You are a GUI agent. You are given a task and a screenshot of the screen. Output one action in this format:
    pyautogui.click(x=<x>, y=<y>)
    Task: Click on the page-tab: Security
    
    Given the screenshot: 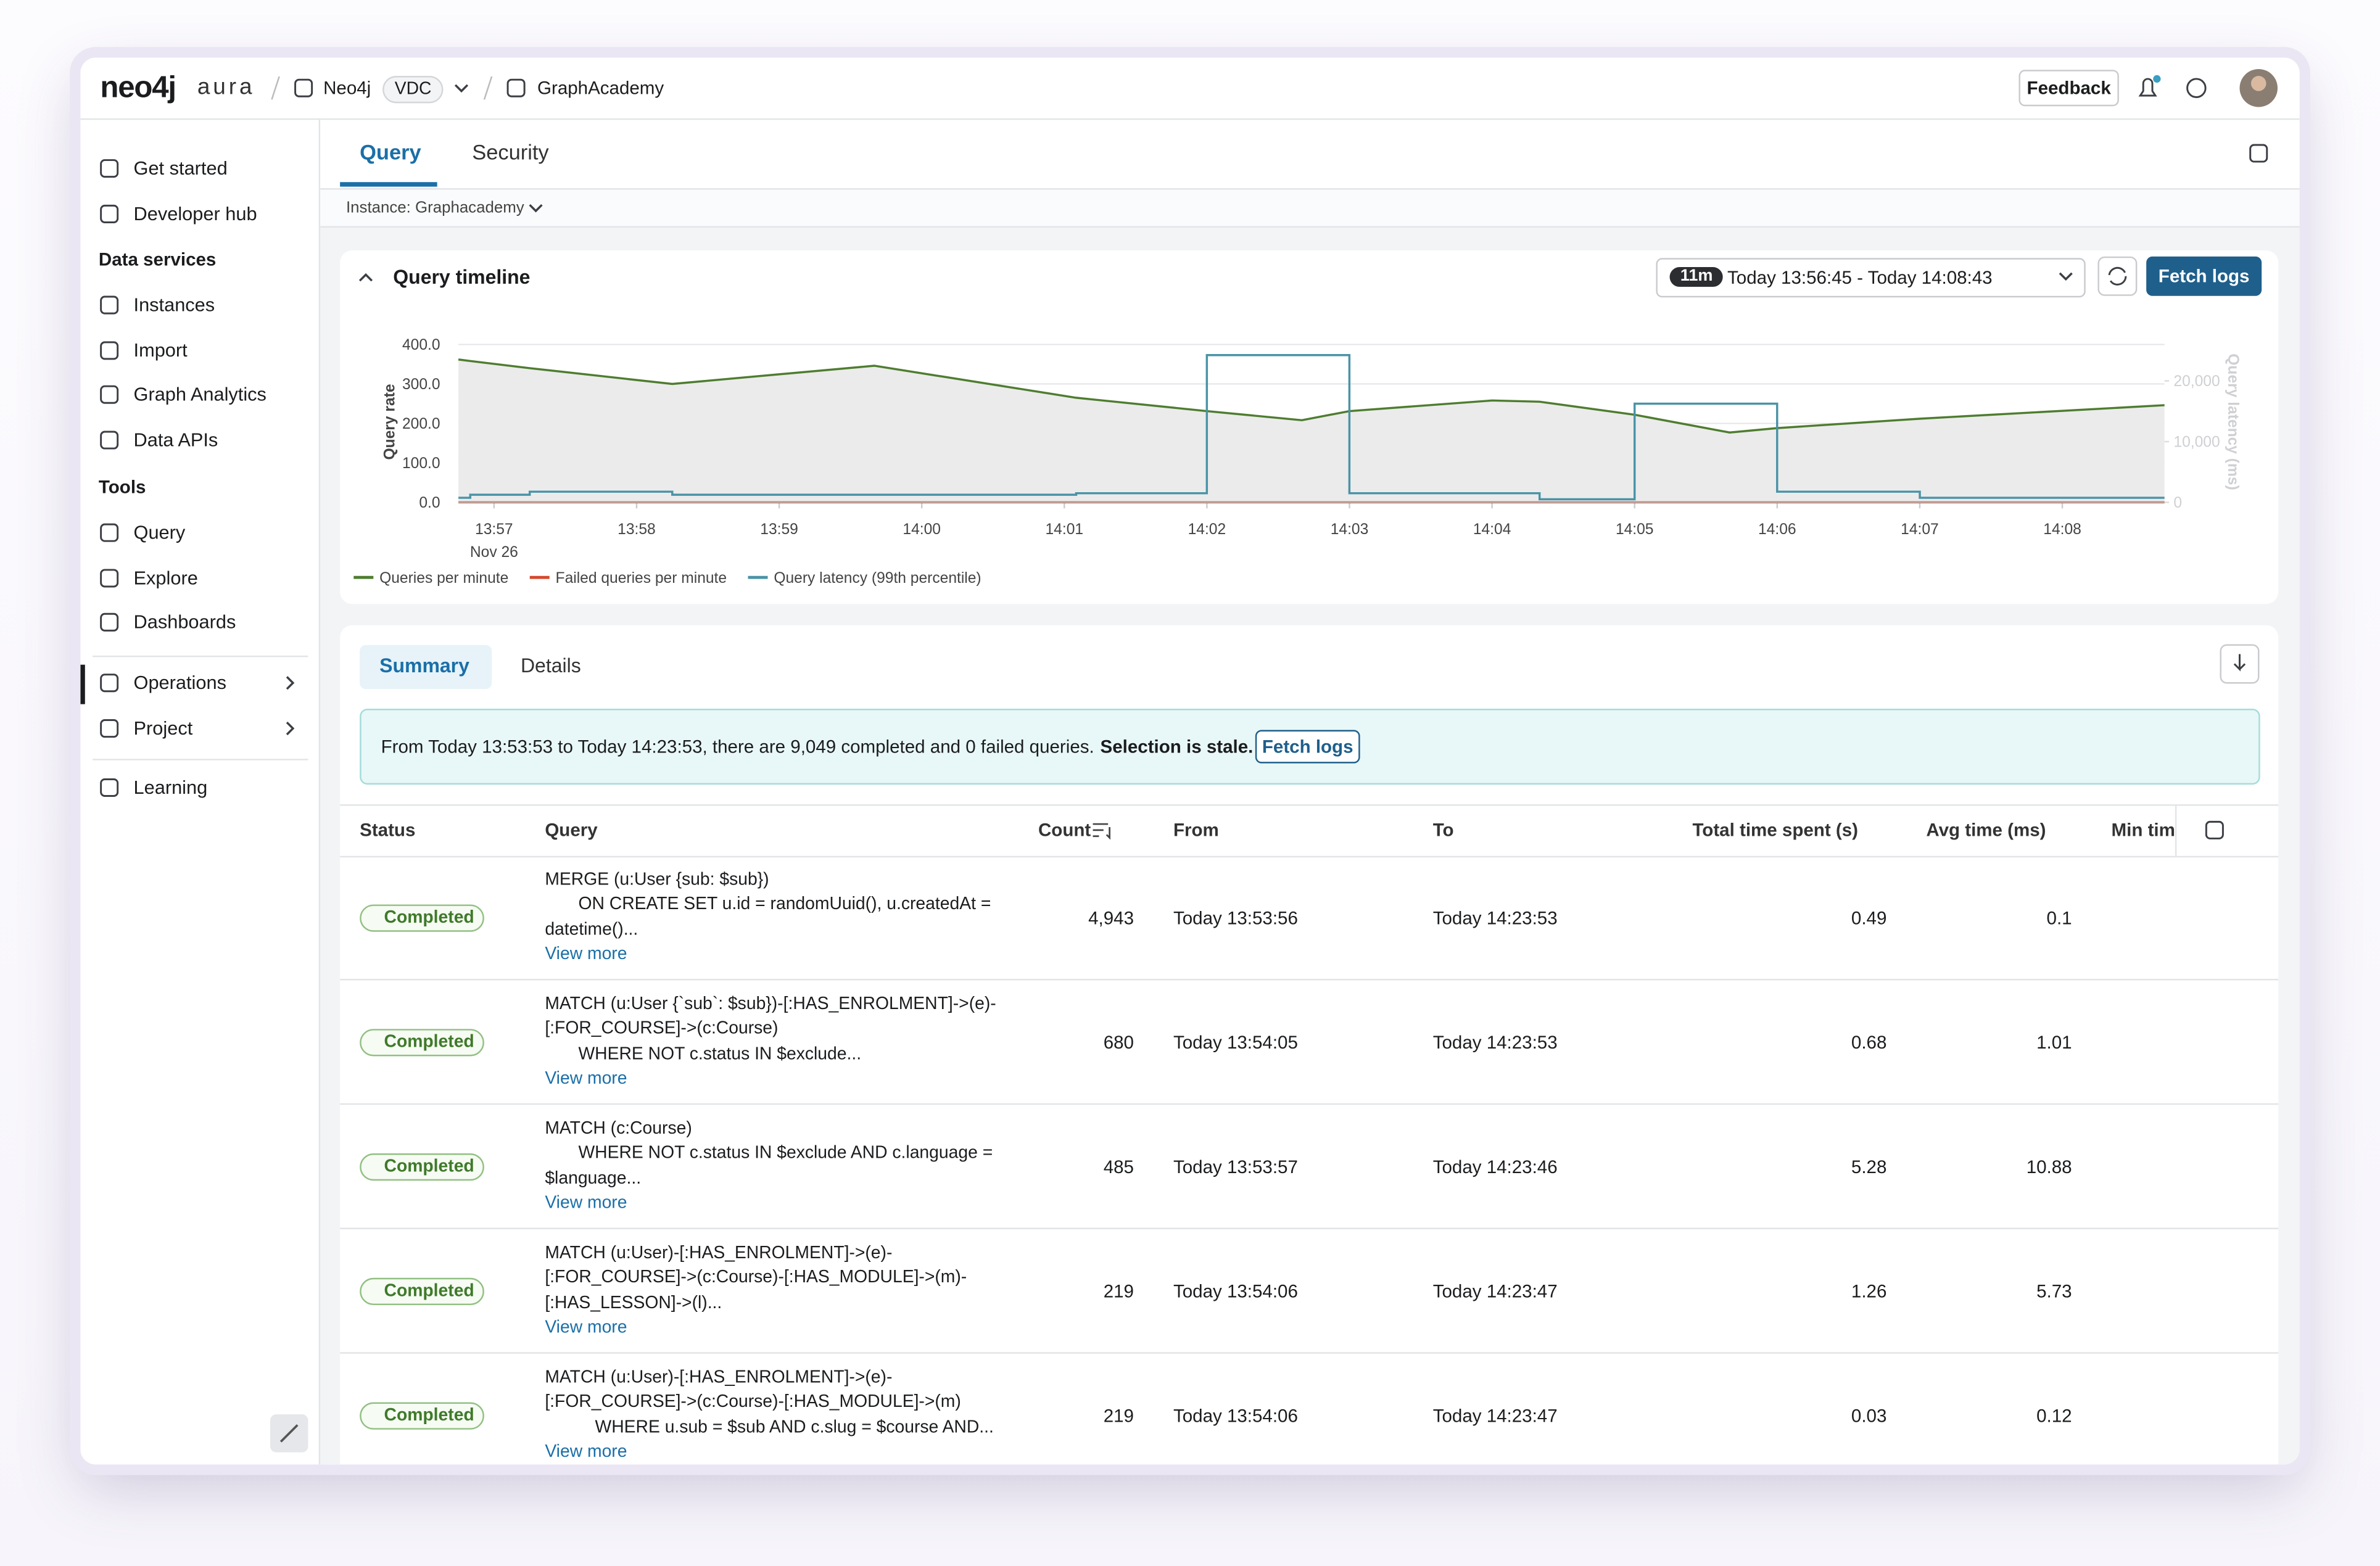 What is the action you would take?
    pyautogui.click(x=510, y=151)
    